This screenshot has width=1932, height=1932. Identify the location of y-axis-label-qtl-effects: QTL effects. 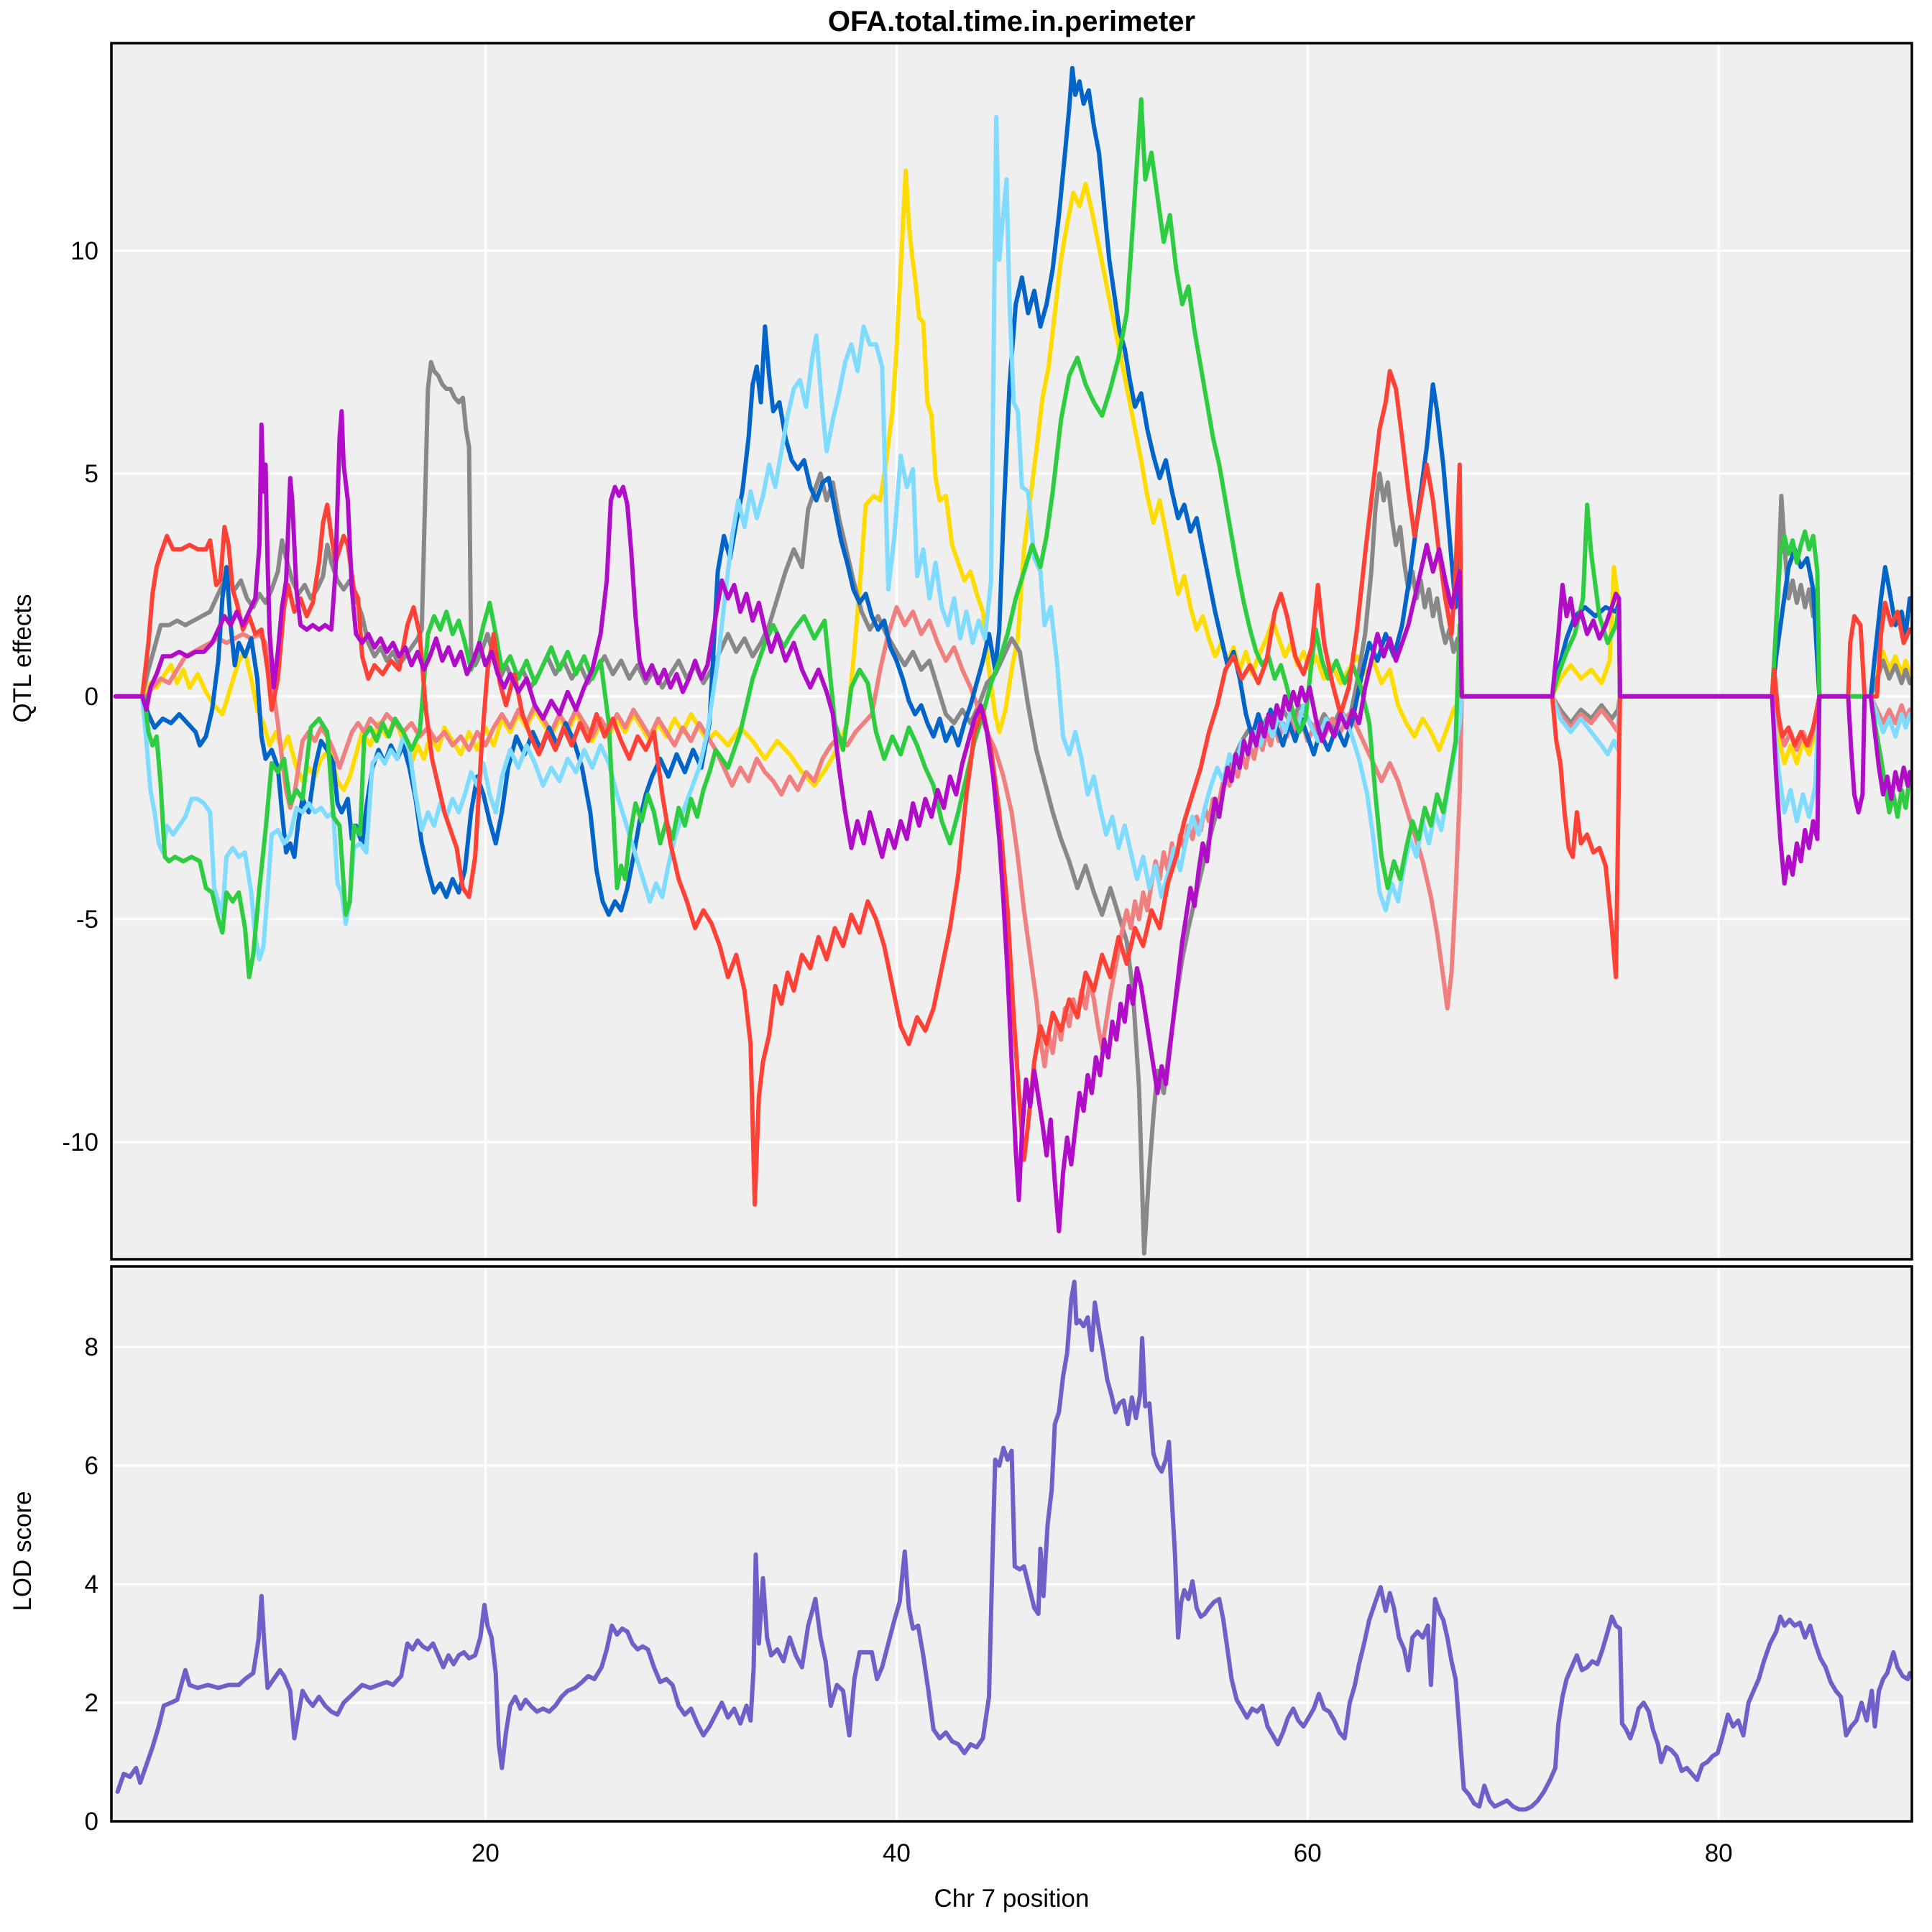
(23, 658).